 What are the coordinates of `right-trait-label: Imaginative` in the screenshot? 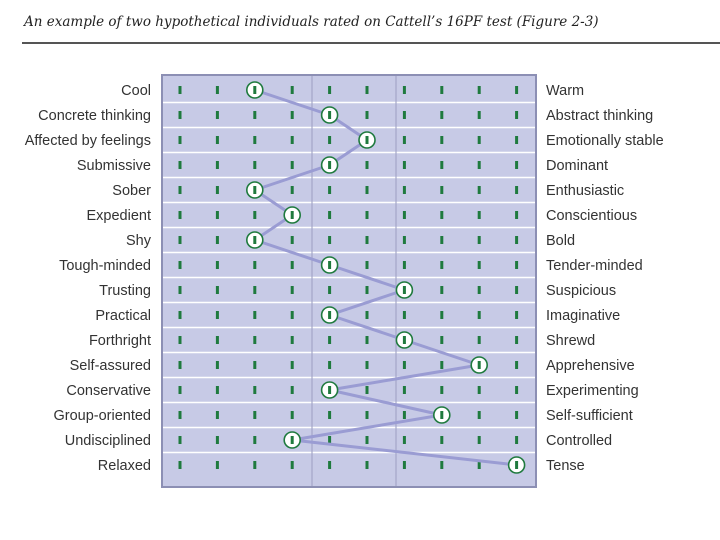 It's located at (583, 316).